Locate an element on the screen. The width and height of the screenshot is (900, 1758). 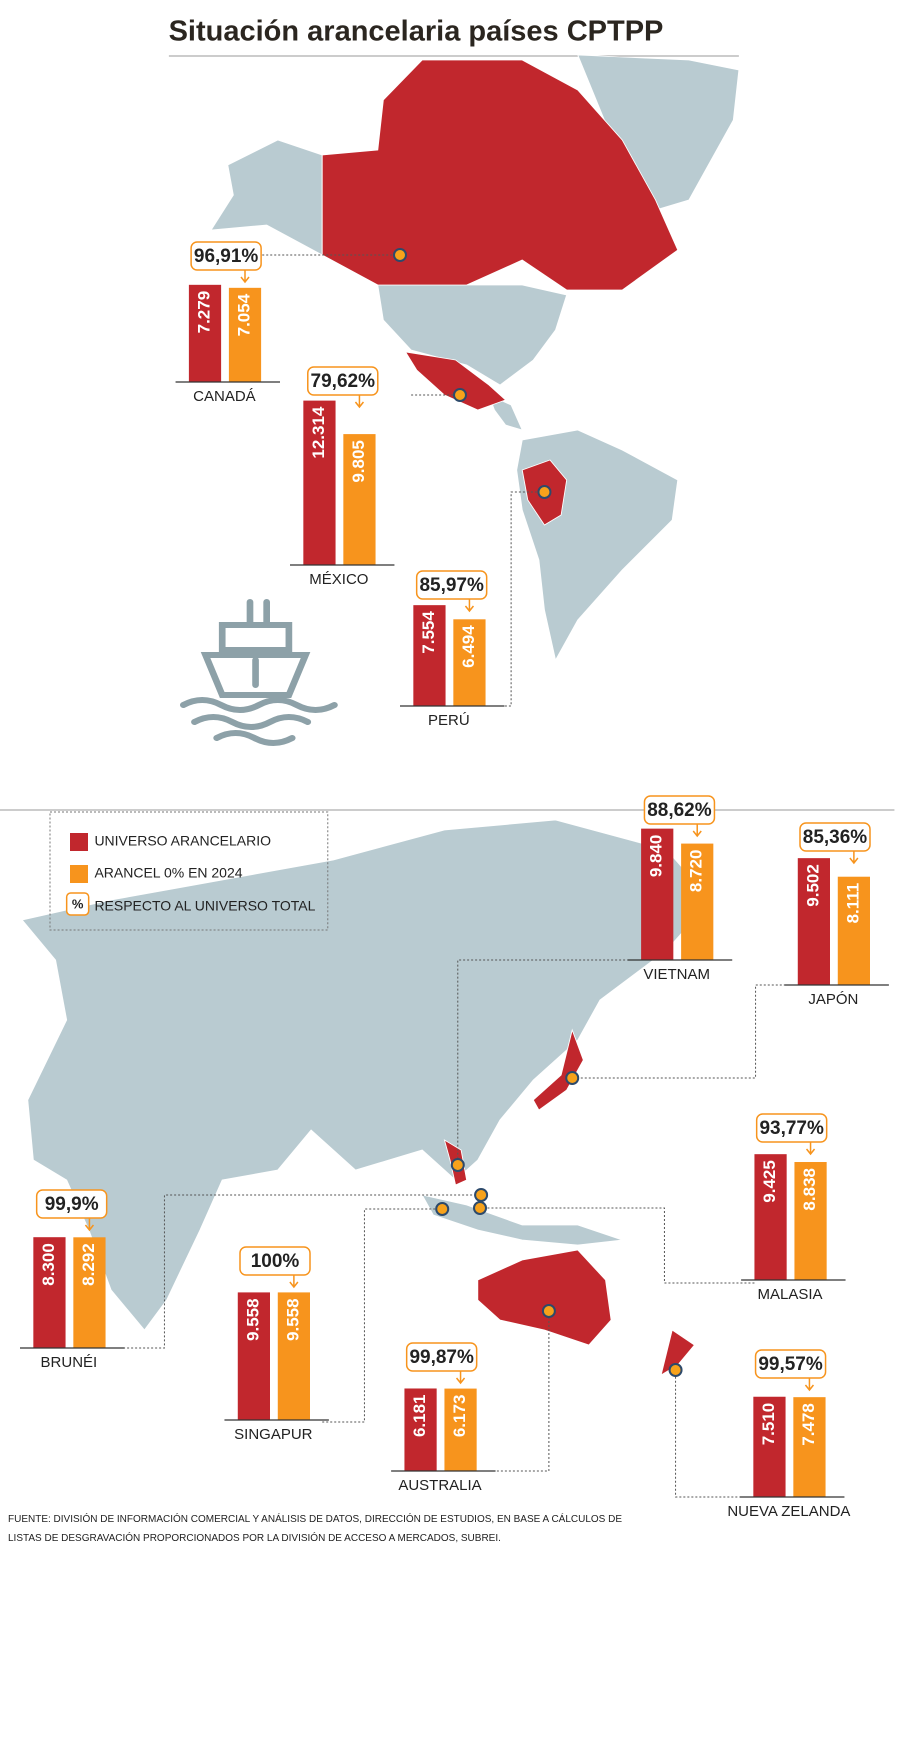
americas-members is located at coordinates (500, 292).